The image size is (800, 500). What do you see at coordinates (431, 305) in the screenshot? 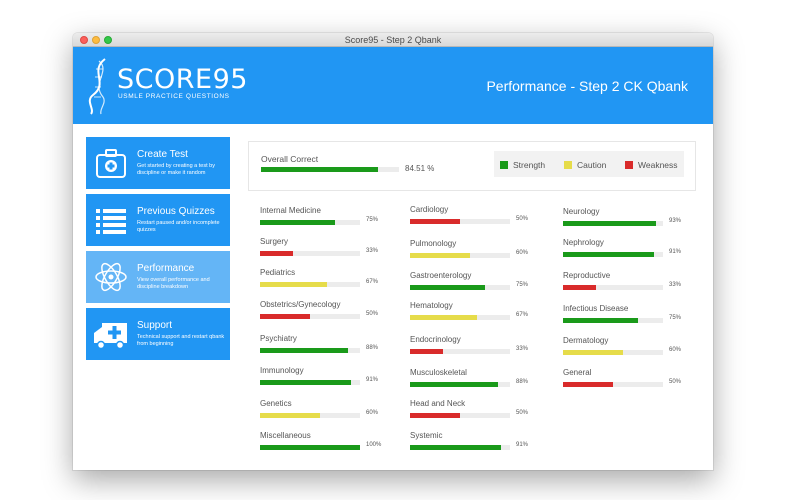
I see `discipline-name: Hematology` at bounding box center [431, 305].